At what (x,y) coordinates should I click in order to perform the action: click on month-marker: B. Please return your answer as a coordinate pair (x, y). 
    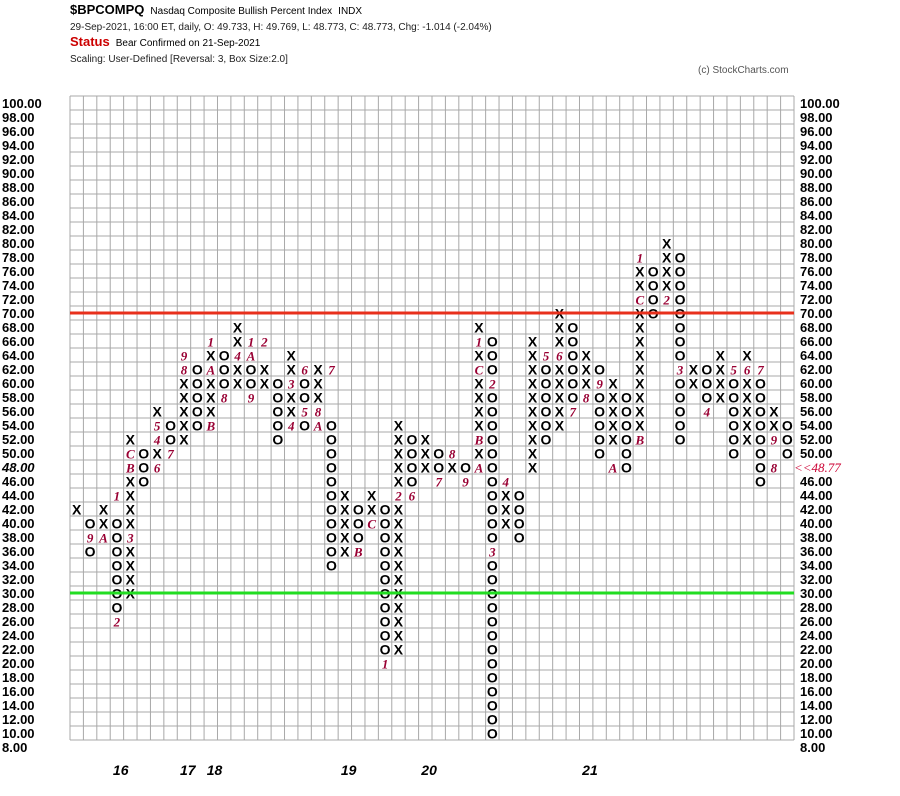
    Looking at the image, I should click on (479, 440).